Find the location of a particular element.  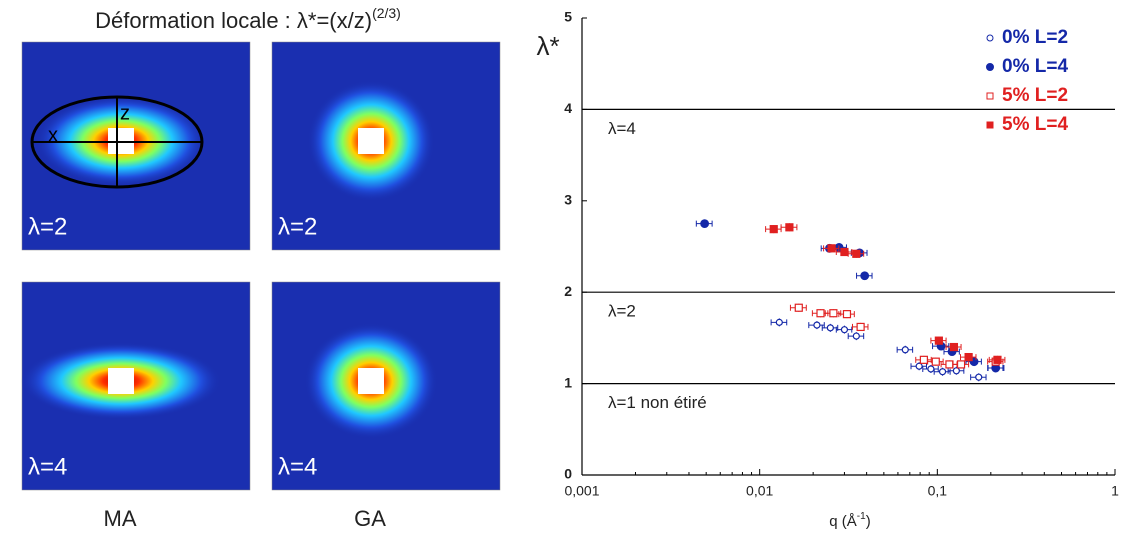

panel-title: Déformation locale : λ*=(x/z)(2/3) is located at coordinates (248, 19).